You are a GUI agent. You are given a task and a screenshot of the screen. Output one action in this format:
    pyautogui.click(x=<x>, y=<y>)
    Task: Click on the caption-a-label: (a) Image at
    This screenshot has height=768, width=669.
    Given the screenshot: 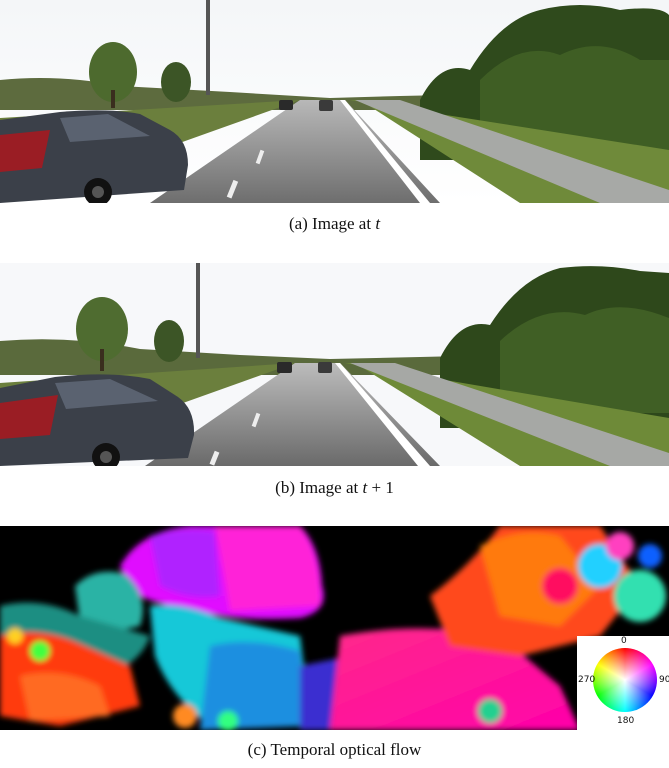 What is the action you would take?
    pyautogui.click(x=332, y=223)
    